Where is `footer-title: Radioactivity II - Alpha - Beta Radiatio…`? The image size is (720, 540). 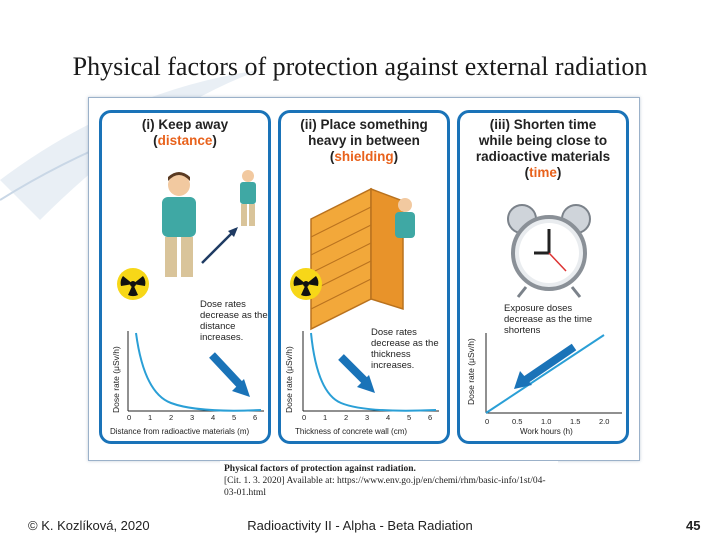 footer-title: Radioactivity II - Alpha - Beta Radiatio… is located at coordinates (360, 525).